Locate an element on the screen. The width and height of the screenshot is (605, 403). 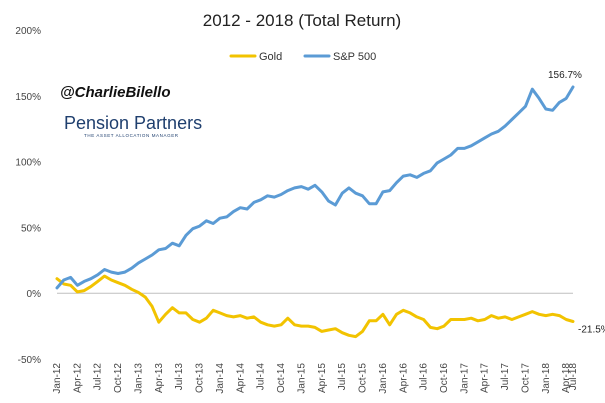
brand-name: Pension Partners is located at coordinates (133, 123).